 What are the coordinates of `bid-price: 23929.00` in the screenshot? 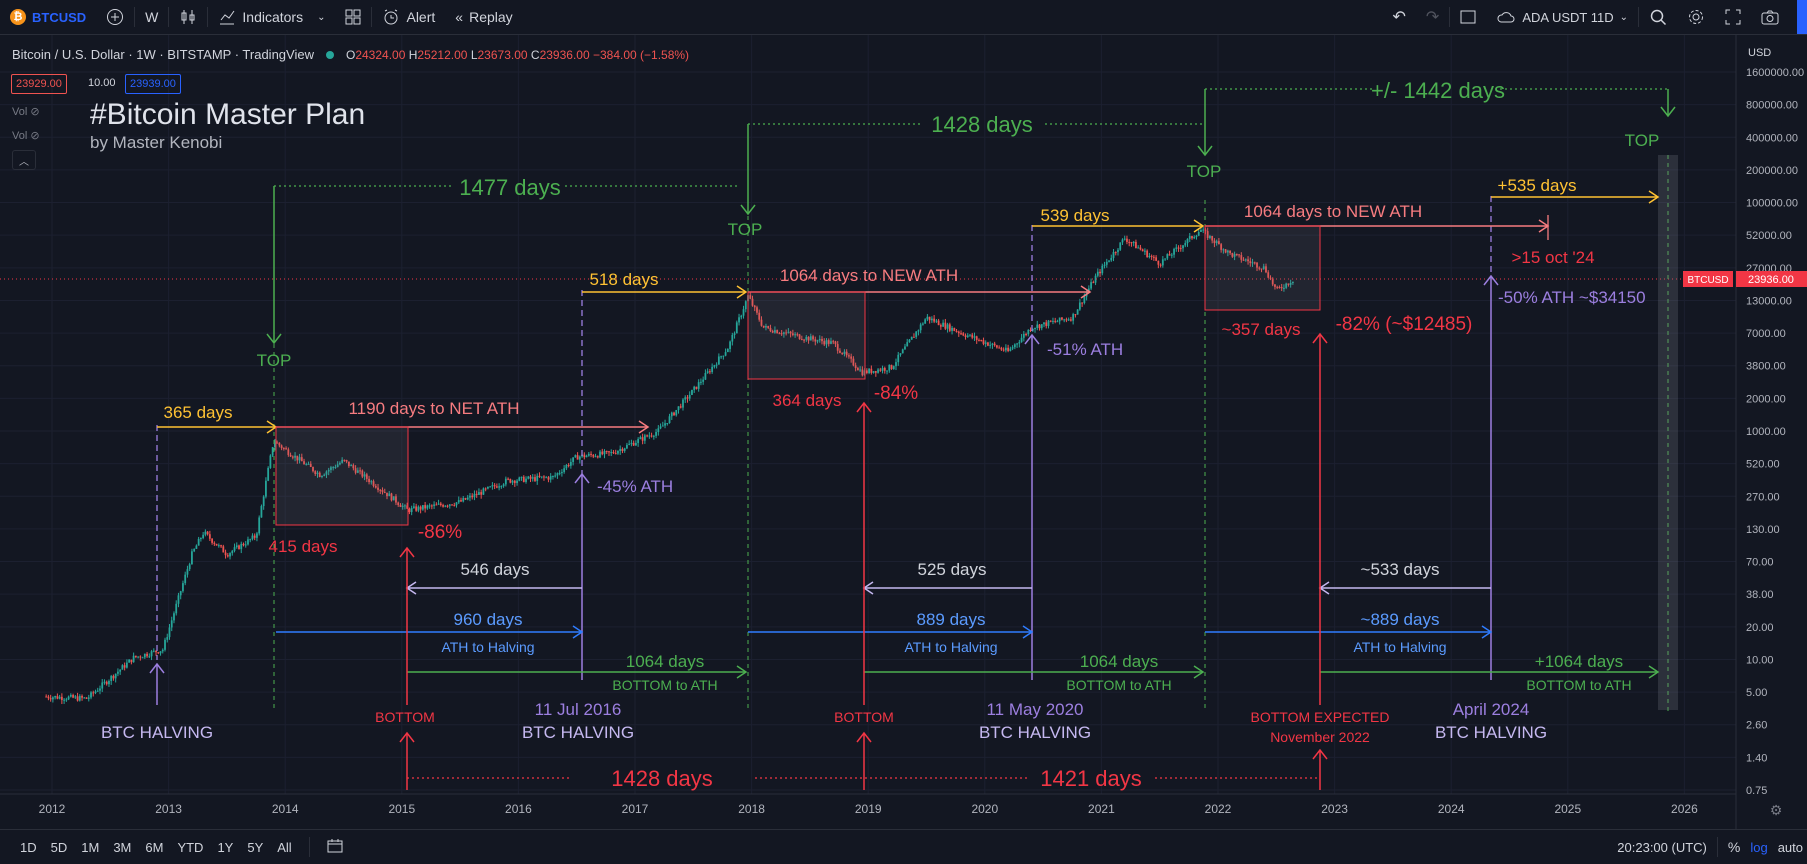 It's located at (39, 84).